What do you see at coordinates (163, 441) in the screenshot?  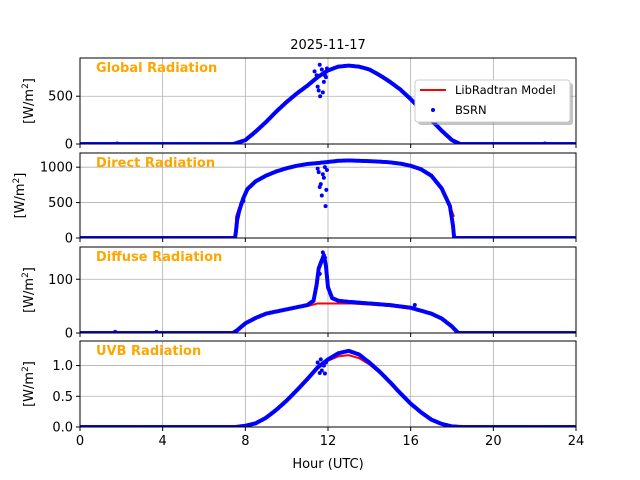 I see `x-tick-label: 4` at bounding box center [163, 441].